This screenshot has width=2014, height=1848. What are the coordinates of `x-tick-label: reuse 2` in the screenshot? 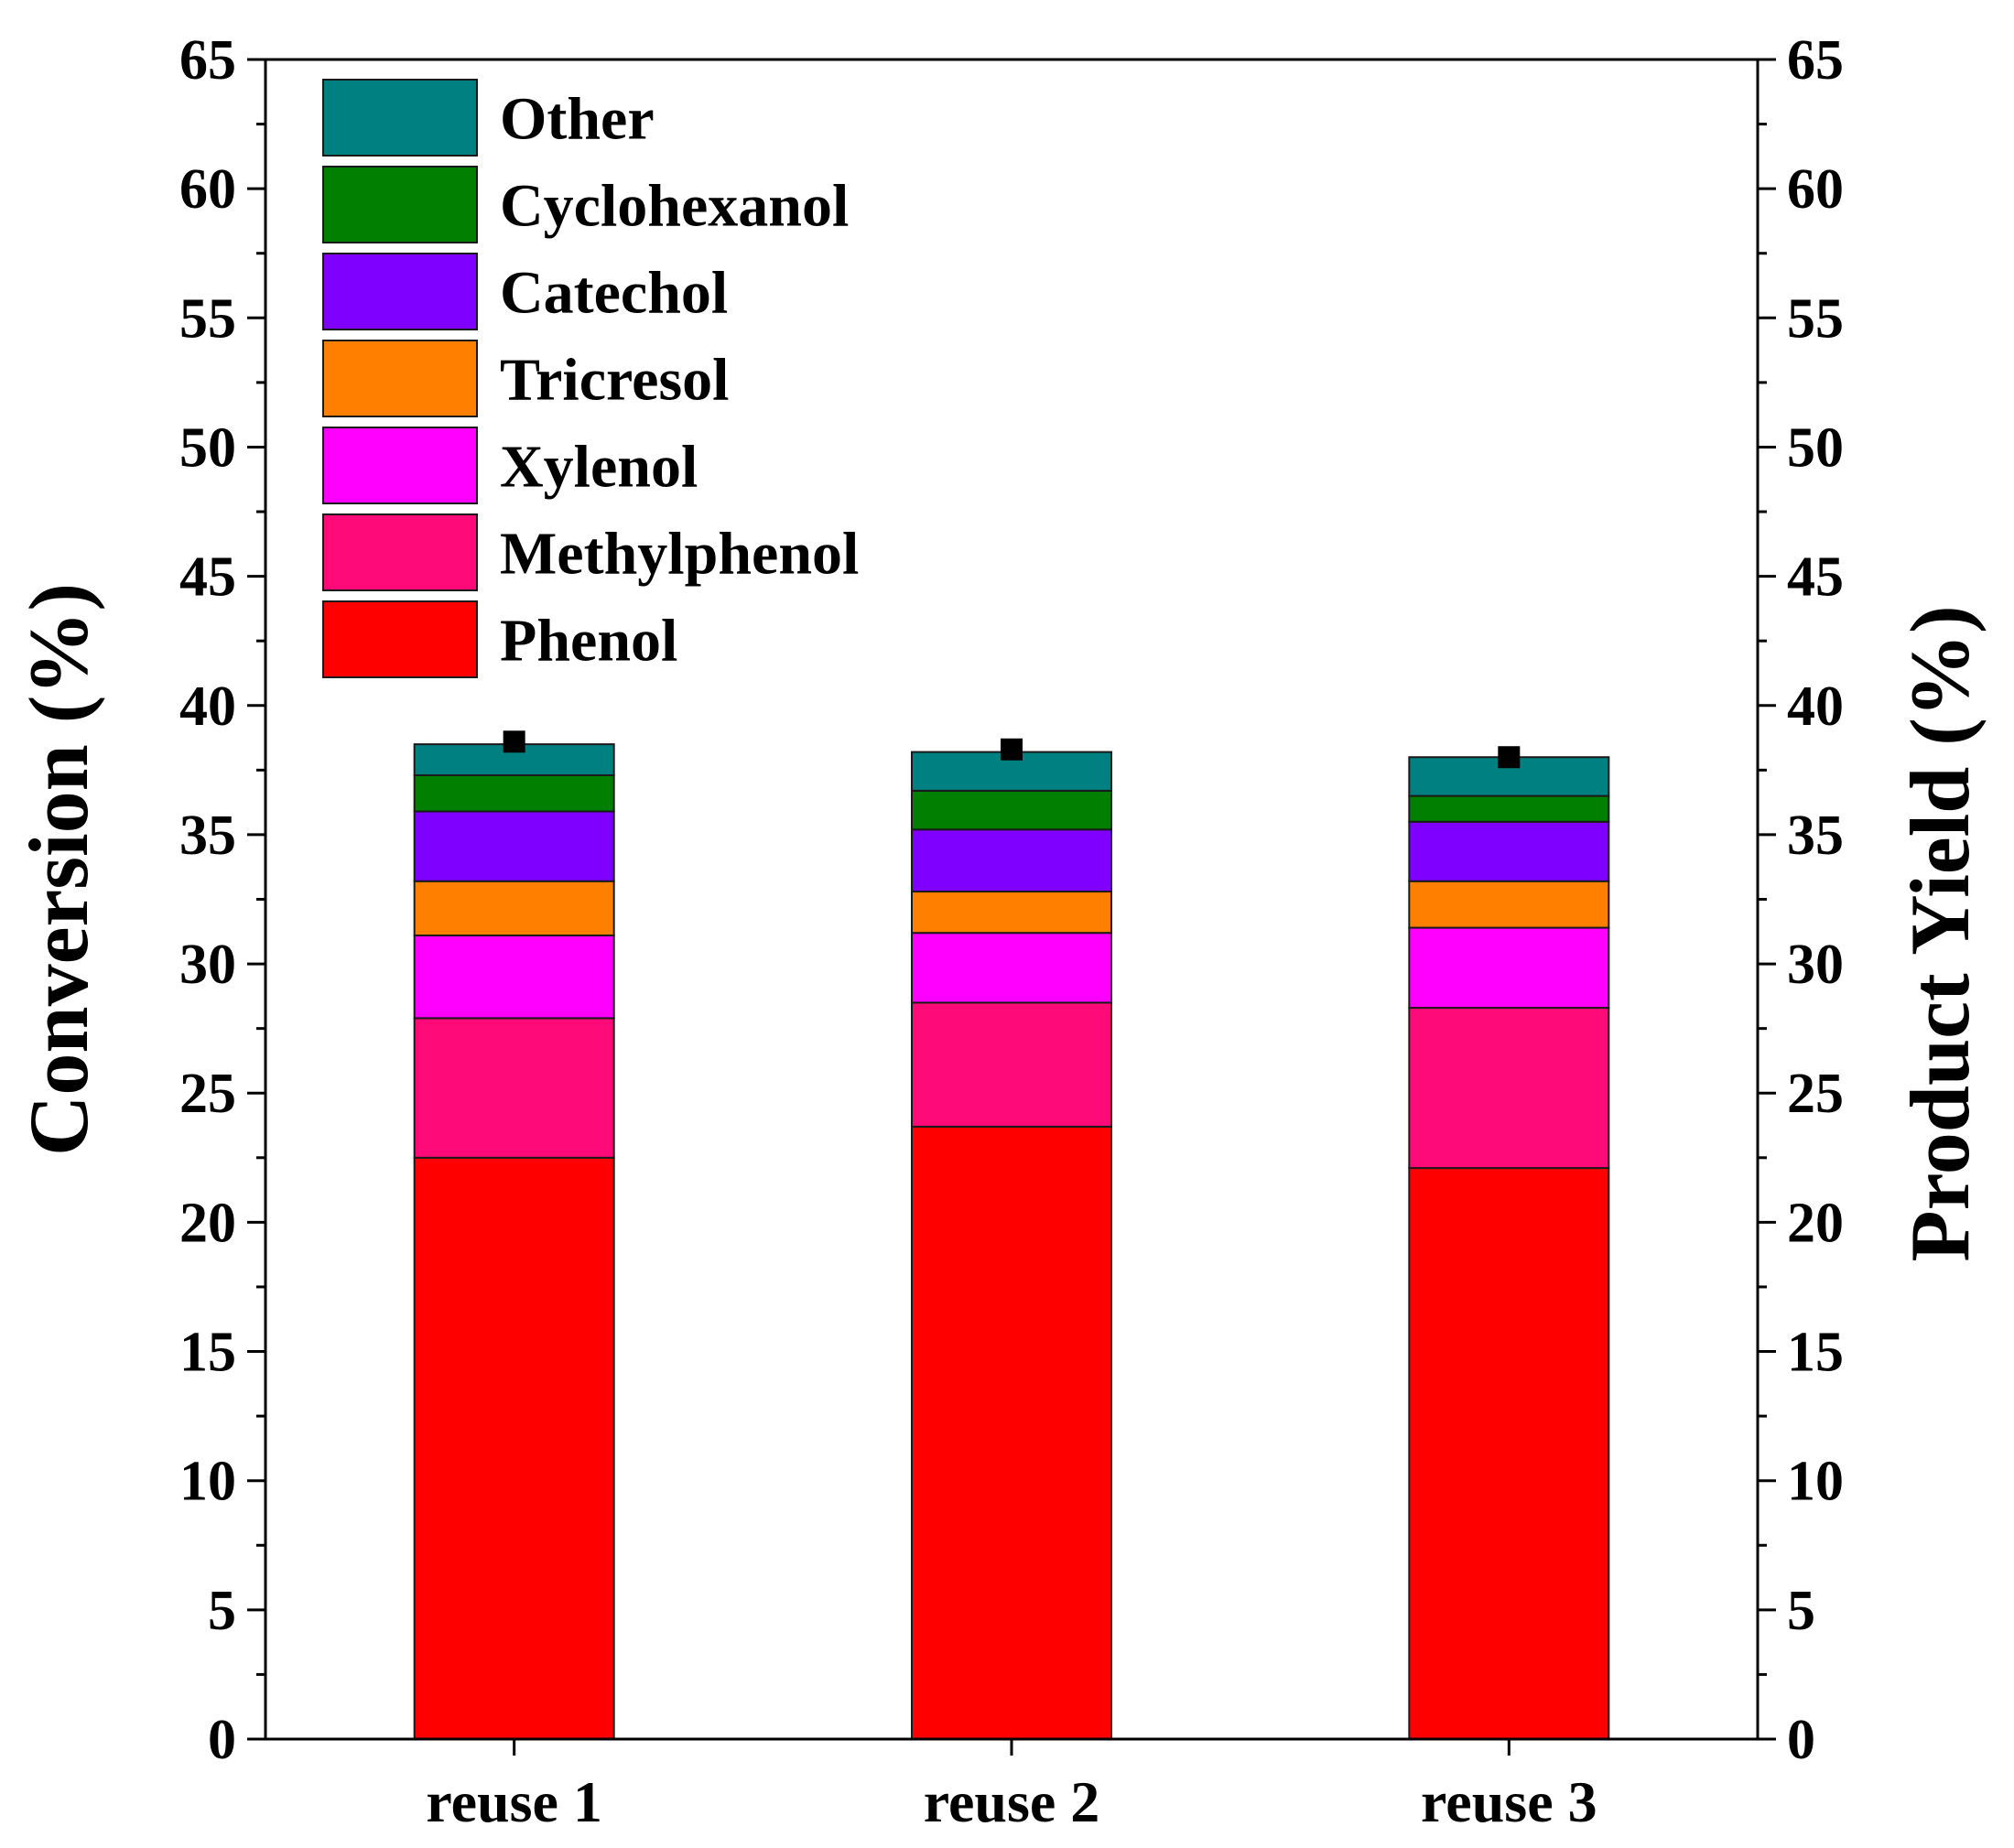 It's located at (1012, 1801).